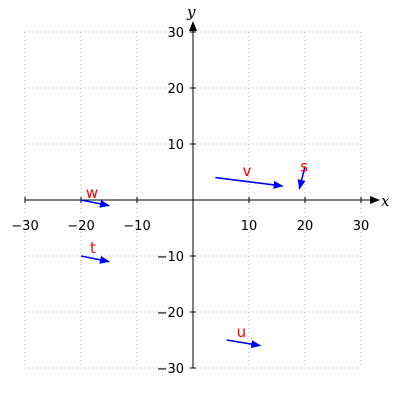  What do you see at coordinates (175, 33) in the screenshot?
I see `y-tick-label: 30` at bounding box center [175, 33].